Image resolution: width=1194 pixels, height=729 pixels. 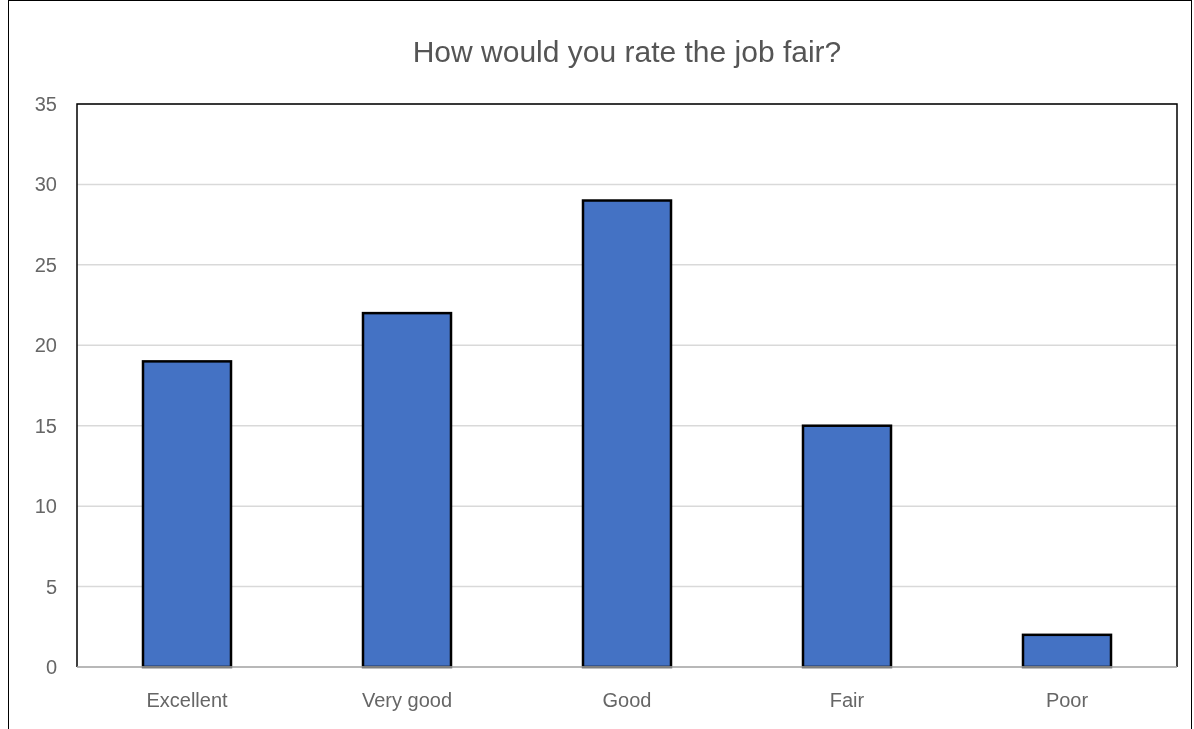 I want to click on x-tick-label: Good, so click(x=627, y=700).